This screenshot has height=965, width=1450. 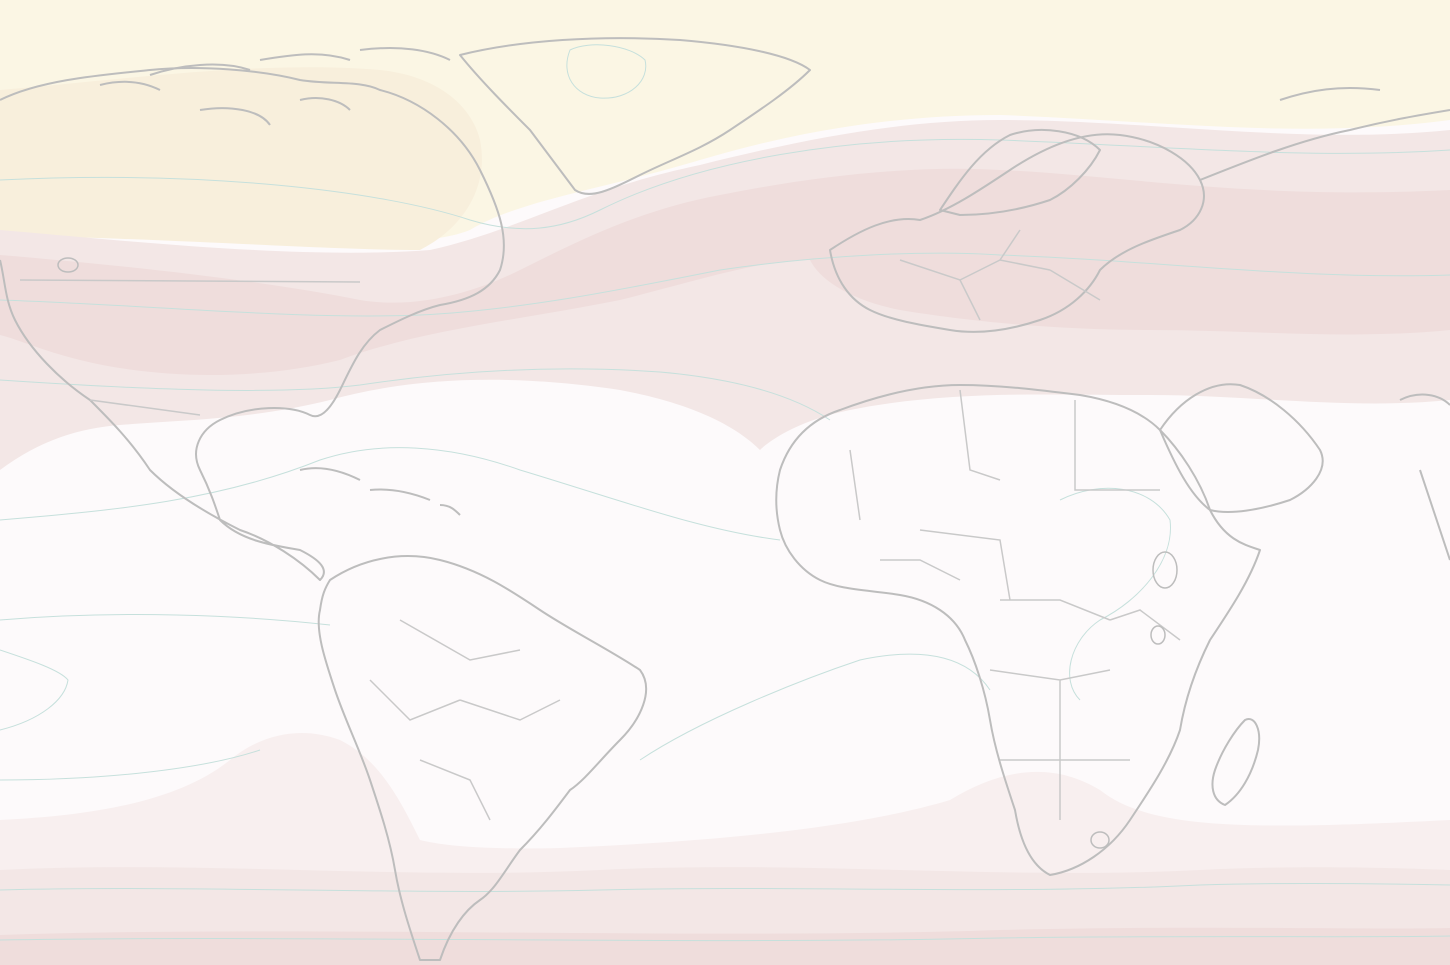 I want to click on africa-borders, so click(x=1015, y=604).